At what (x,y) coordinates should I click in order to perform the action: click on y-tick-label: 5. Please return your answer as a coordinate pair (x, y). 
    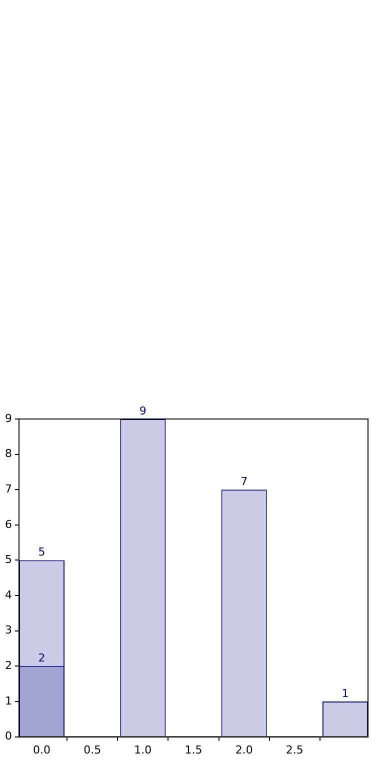
    Looking at the image, I should click on (8, 559).